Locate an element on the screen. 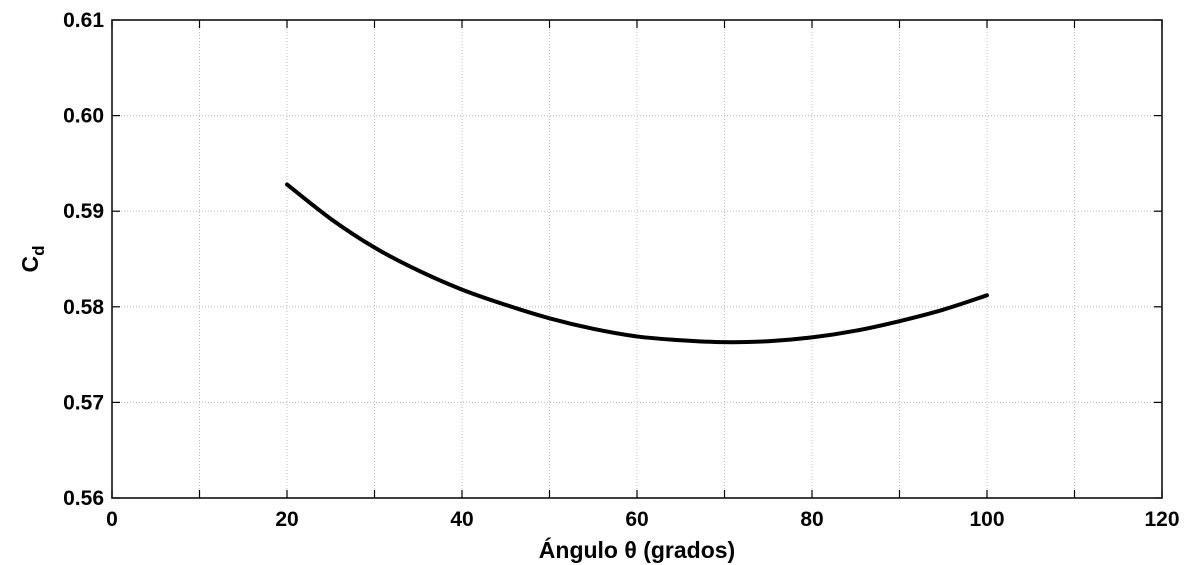  y-tick-label: 0.56 is located at coordinates (83, 498).